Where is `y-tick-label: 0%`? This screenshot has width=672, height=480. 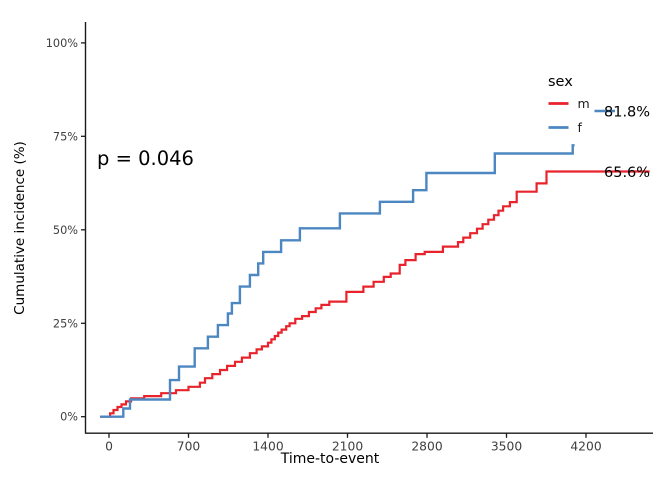 y-tick-label: 0% is located at coordinates (69, 417).